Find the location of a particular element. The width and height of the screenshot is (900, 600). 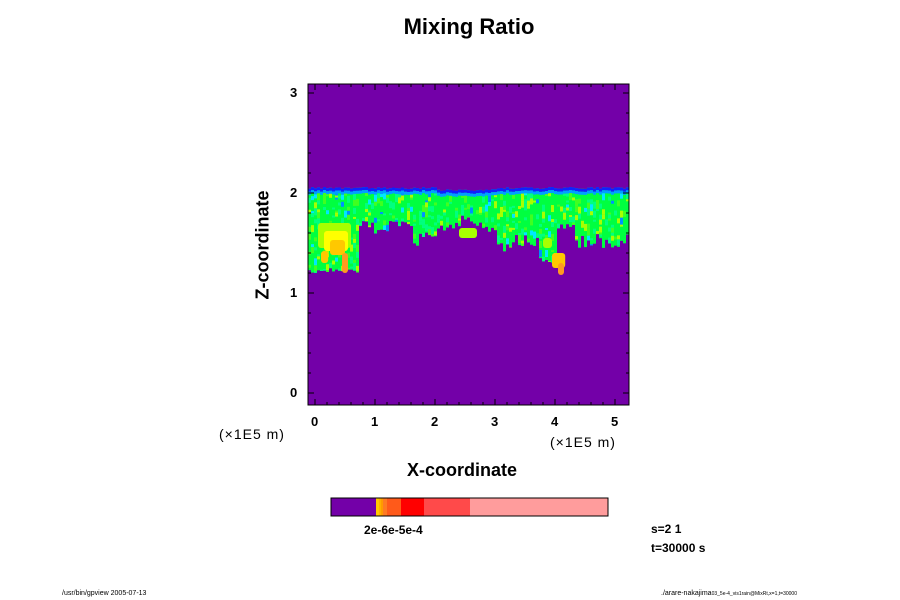

x-tick-label: 1 is located at coordinates (375, 421).